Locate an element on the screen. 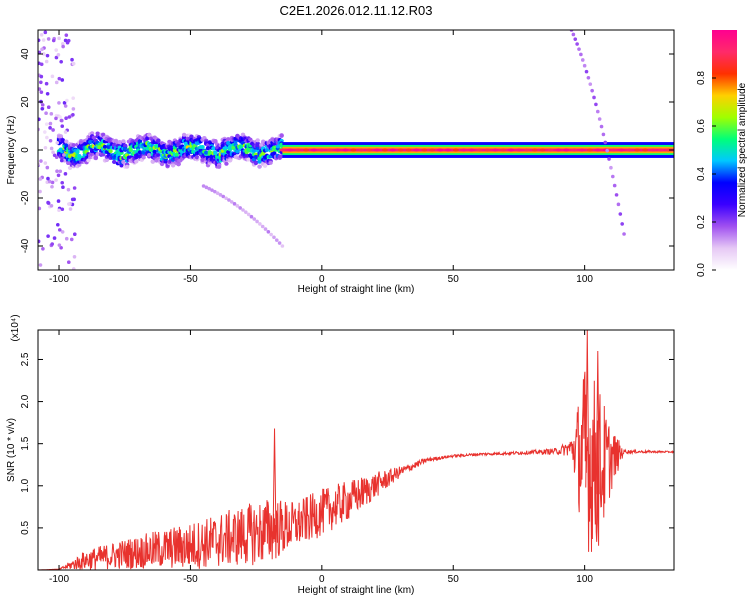 This screenshot has width=750, height=600. chart-title: C2E1.2026.012.11.12.R03 is located at coordinates (356, 10).